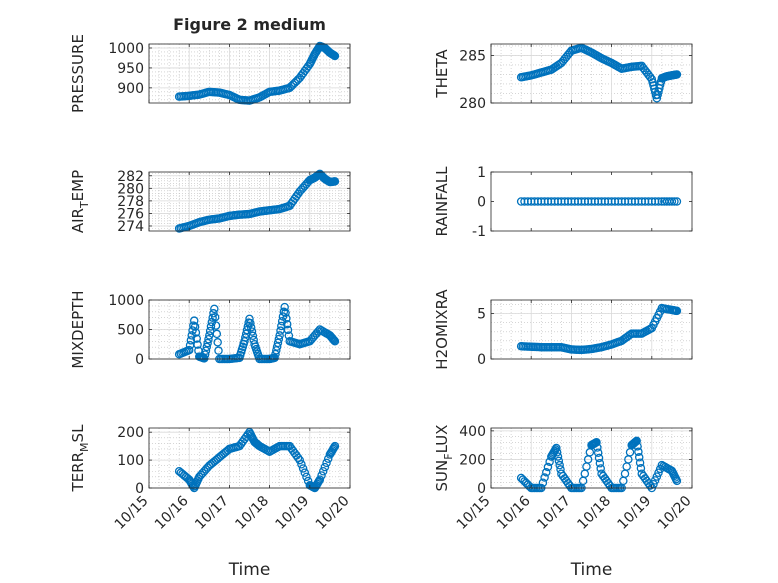  I want to click on y-axis-label: SUNFLUX, so click(444, 458).